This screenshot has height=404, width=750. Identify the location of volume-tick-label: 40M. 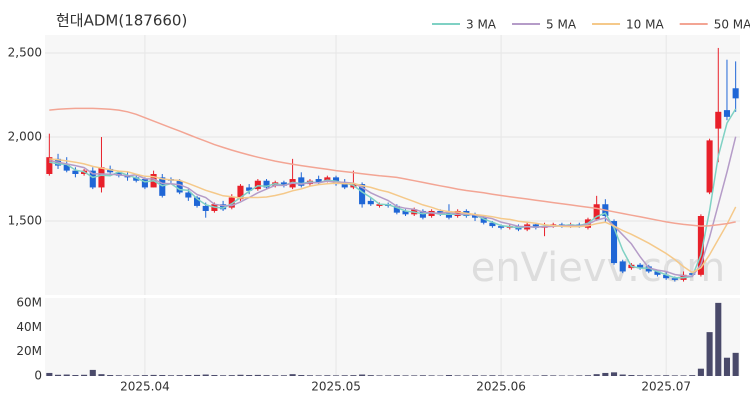
(29, 327).